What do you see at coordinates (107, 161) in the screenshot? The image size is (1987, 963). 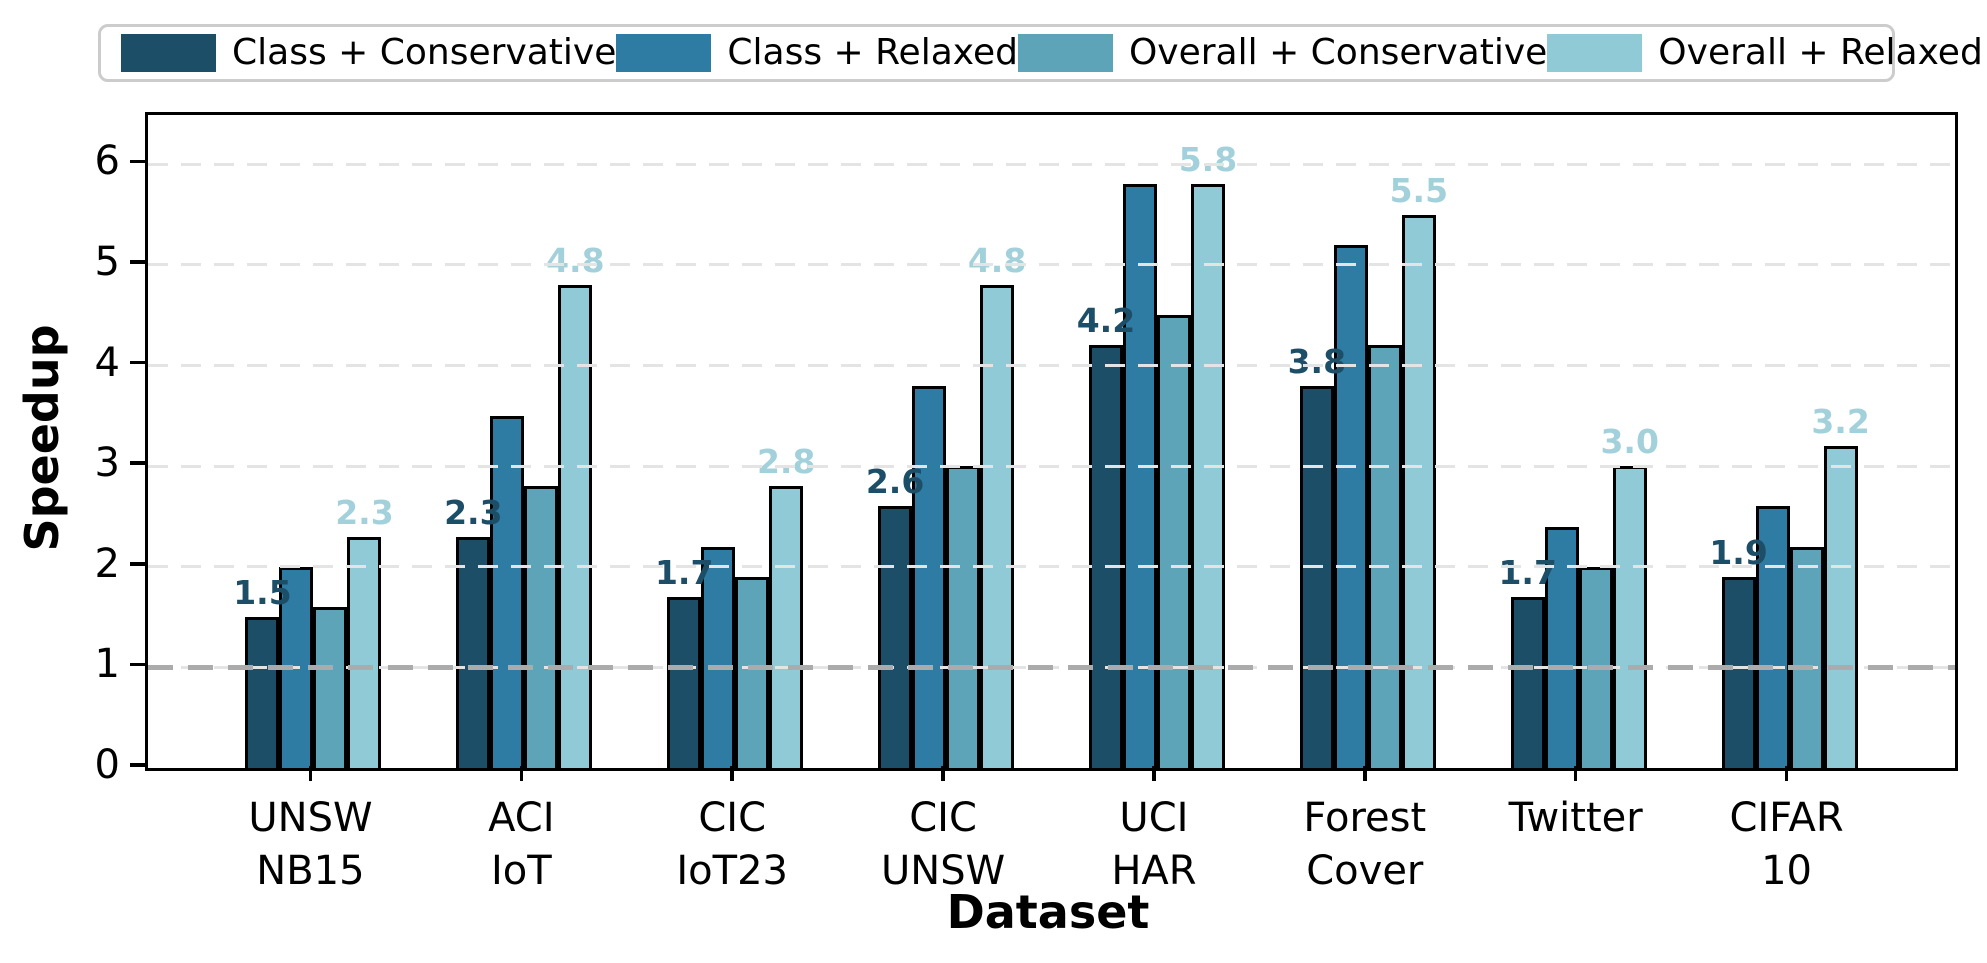 I see `y-tick-label: 6` at bounding box center [107, 161].